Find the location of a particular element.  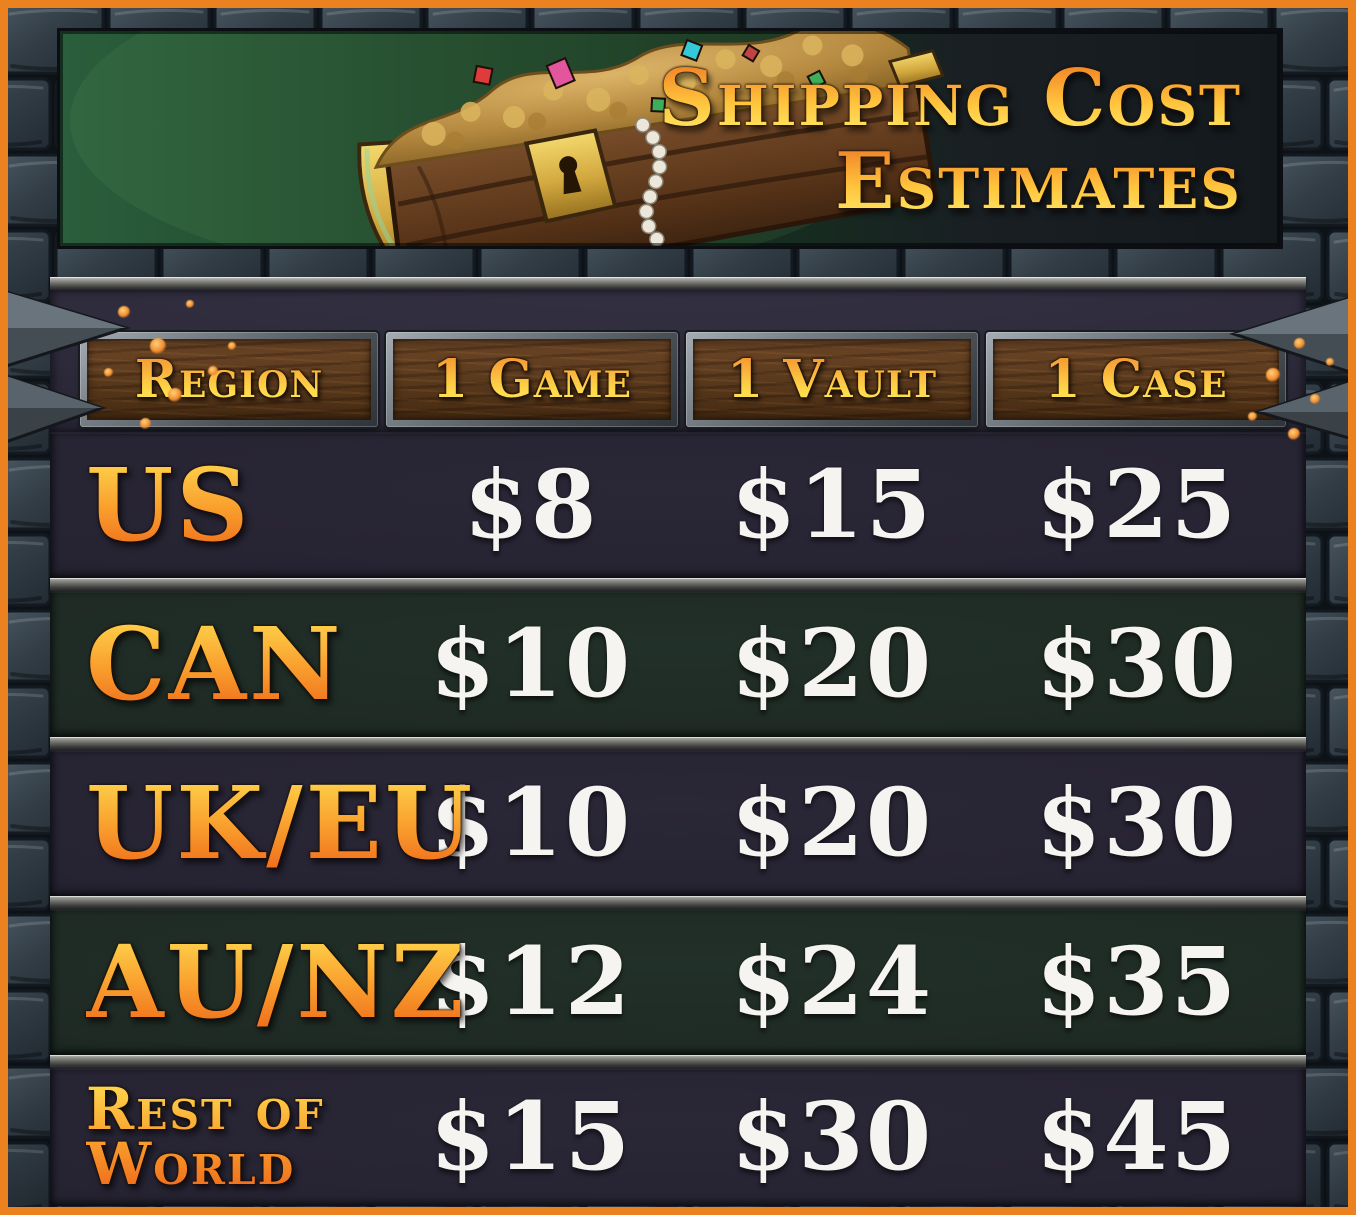

title-line-2: Estimates is located at coordinates (950, 182).